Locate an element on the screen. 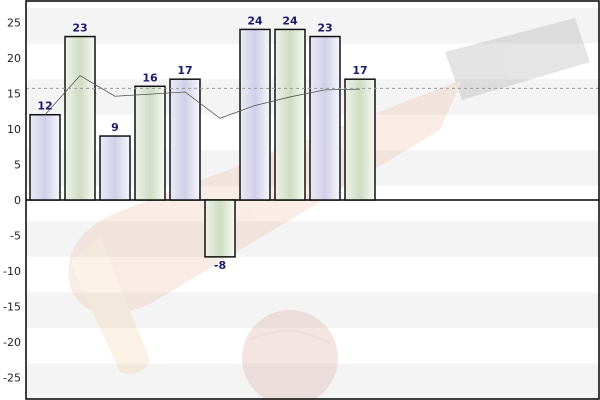  y-tick-label: -10 is located at coordinates (12, 271).